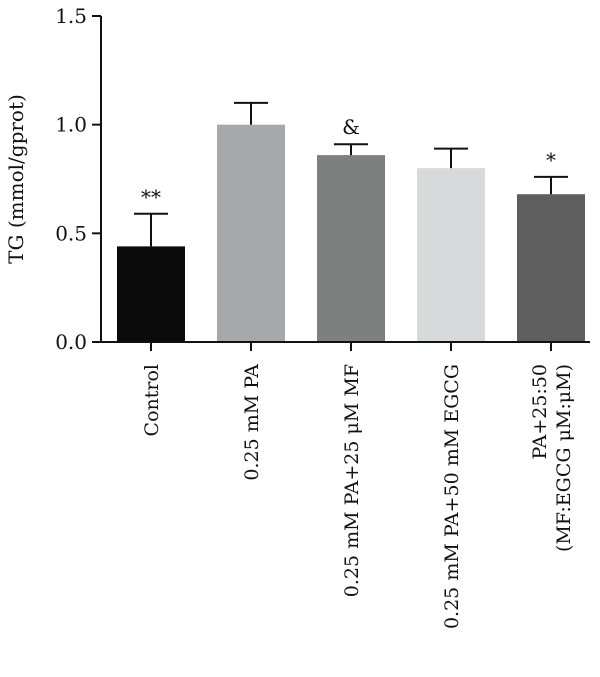  Describe the element at coordinates (540, 411) in the screenshot. I see `x-tick-label: PA+25:50` at that location.